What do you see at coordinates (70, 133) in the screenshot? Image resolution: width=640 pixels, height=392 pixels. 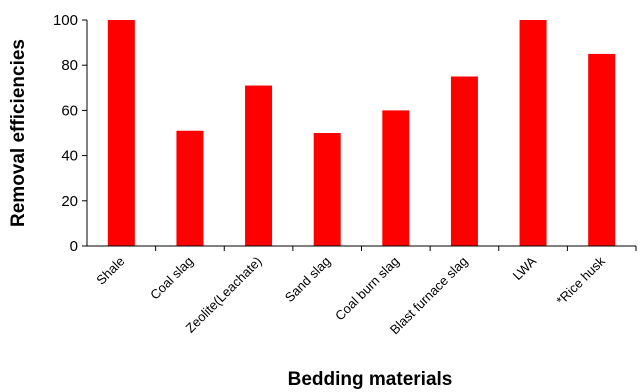 I see `y-axis-ticks: 0 20 40 60 80 100` at bounding box center [70, 133].